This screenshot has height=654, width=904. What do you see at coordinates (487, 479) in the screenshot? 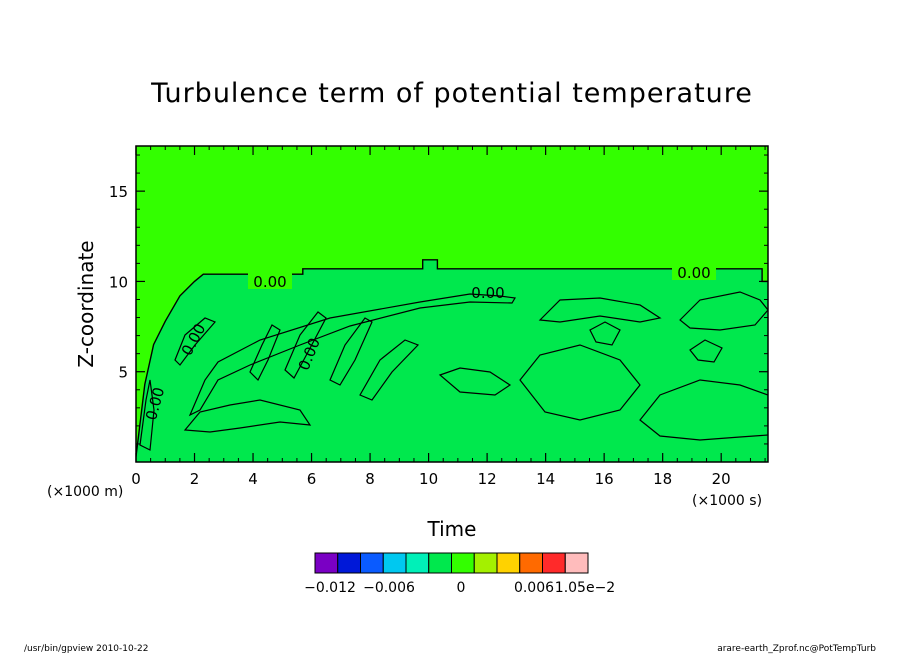
I see `x-tick-label: 12` at bounding box center [487, 479].